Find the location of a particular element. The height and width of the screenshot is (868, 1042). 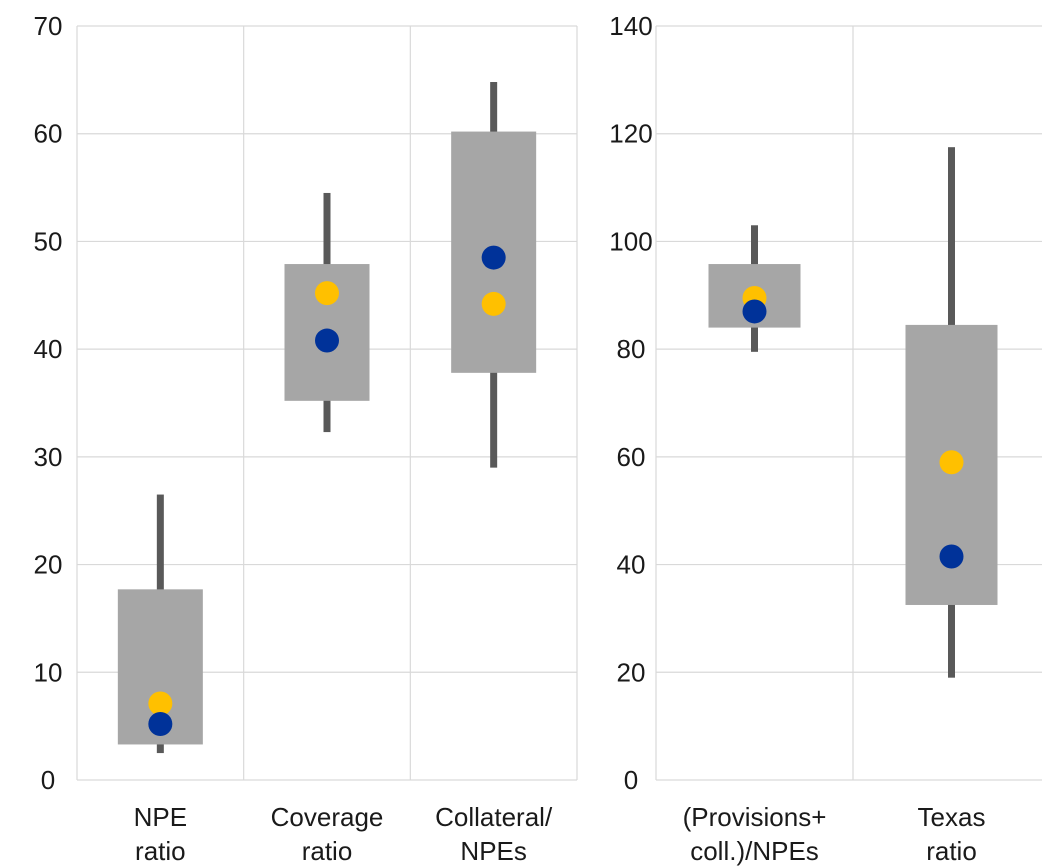

y-tick-label: 50 is located at coordinates (48, 241).